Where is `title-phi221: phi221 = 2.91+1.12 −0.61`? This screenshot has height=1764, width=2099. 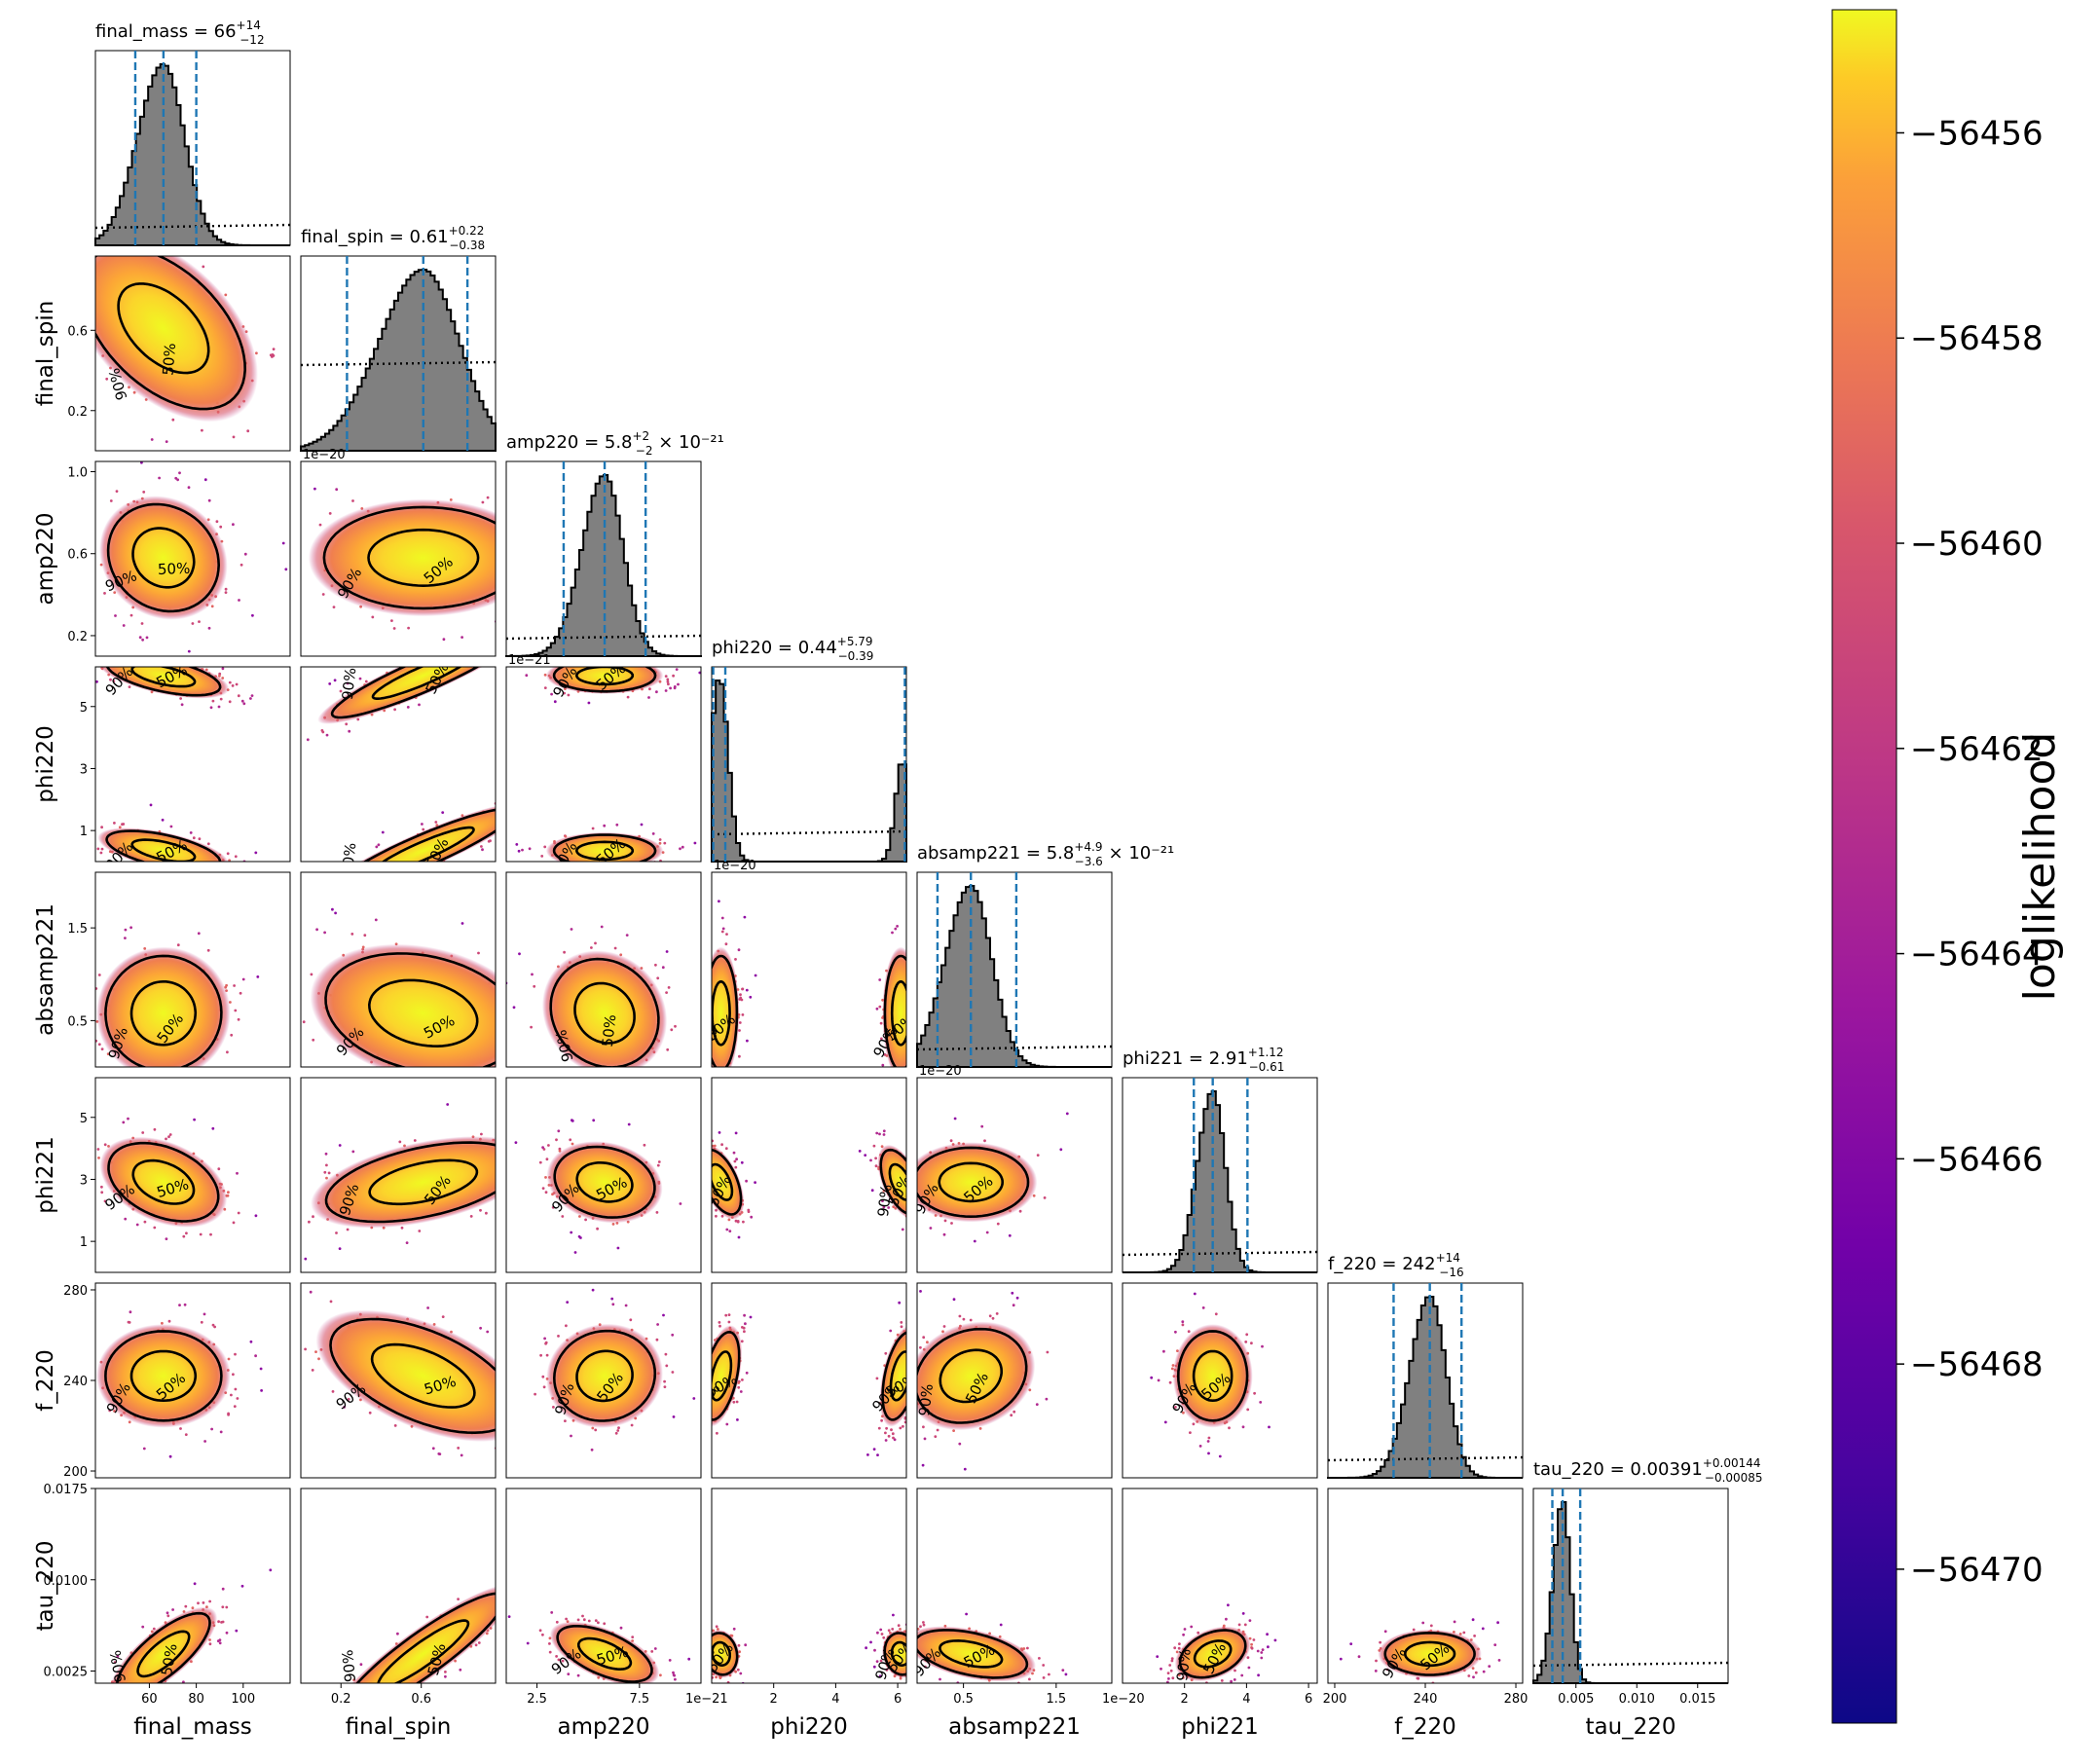
title-phi221: phi221 = 2.91+1.12 −0.61 is located at coordinates (1203, 1060).